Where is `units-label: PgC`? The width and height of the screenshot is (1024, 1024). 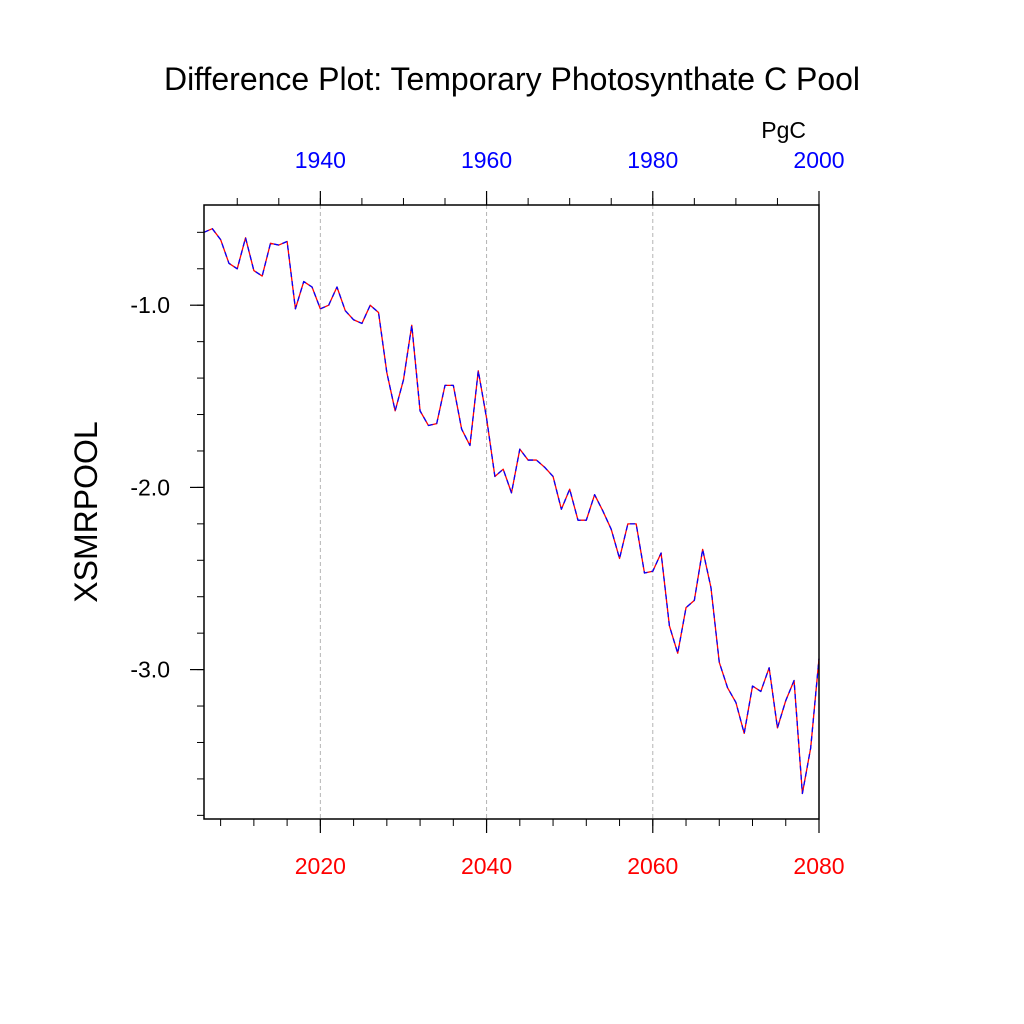
units-label: PgC is located at coordinates (783, 130).